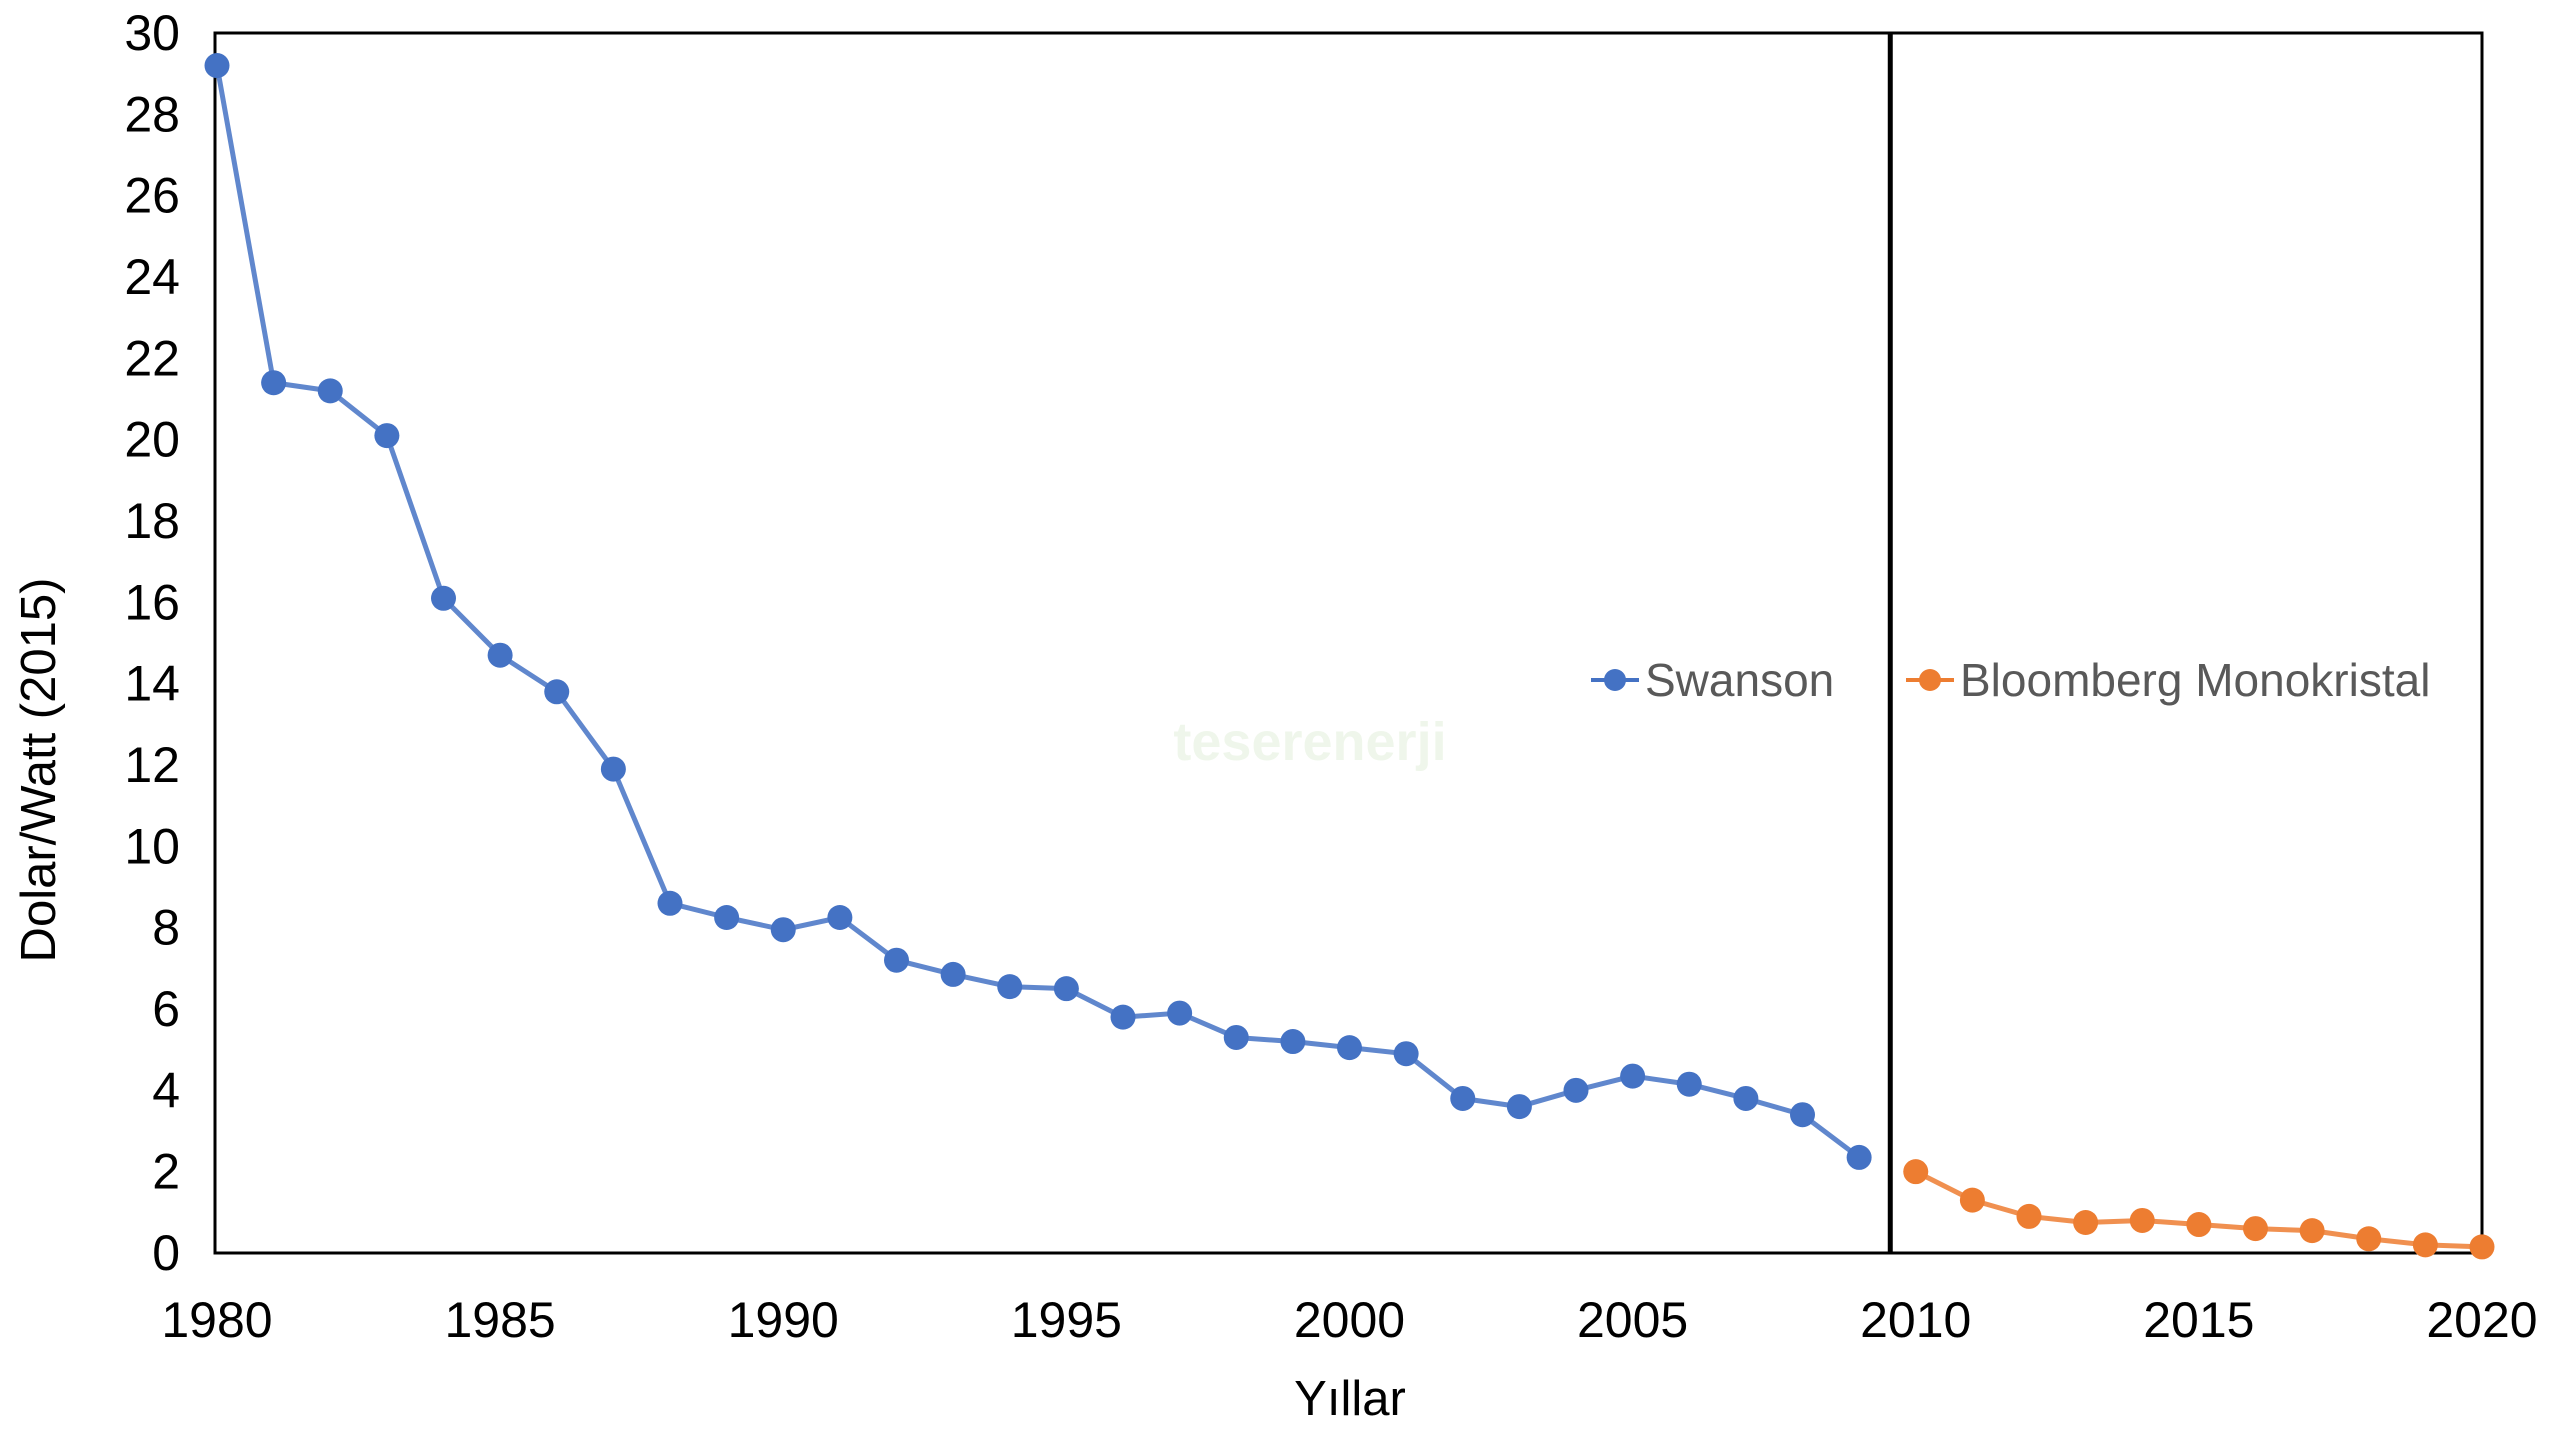 Image resolution: width=2560 pixels, height=1433 pixels. What do you see at coordinates (953, 974) in the screenshot?
I see `data-point-swanson-1993` at bounding box center [953, 974].